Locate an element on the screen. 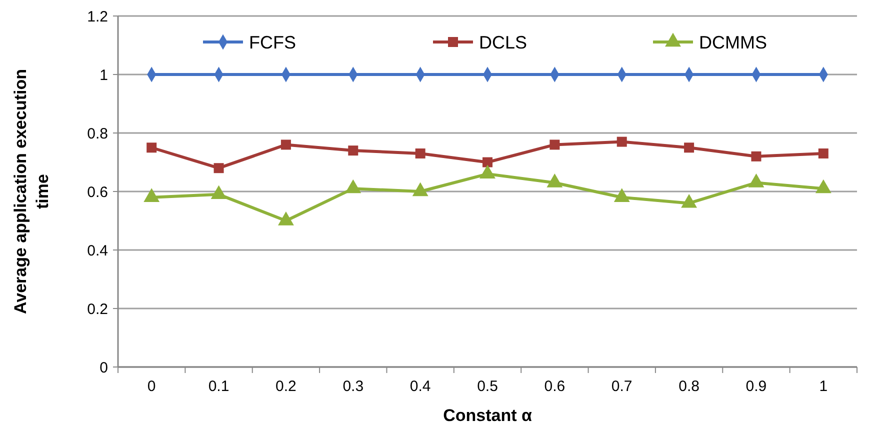 This screenshot has height=437, width=873. legend-label: DCMMS is located at coordinates (733, 42).